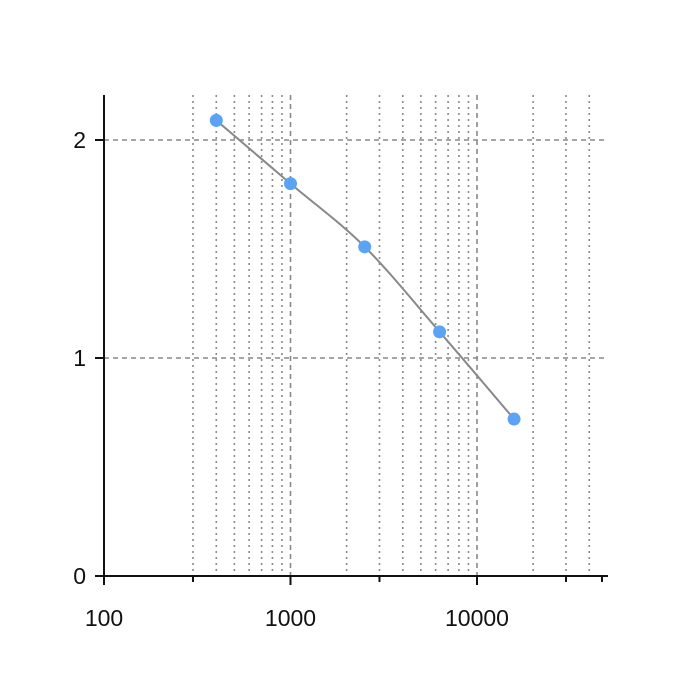 The height and width of the screenshot is (700, 700). I want to click on x-tick-label: 1000, so click(290, 618).